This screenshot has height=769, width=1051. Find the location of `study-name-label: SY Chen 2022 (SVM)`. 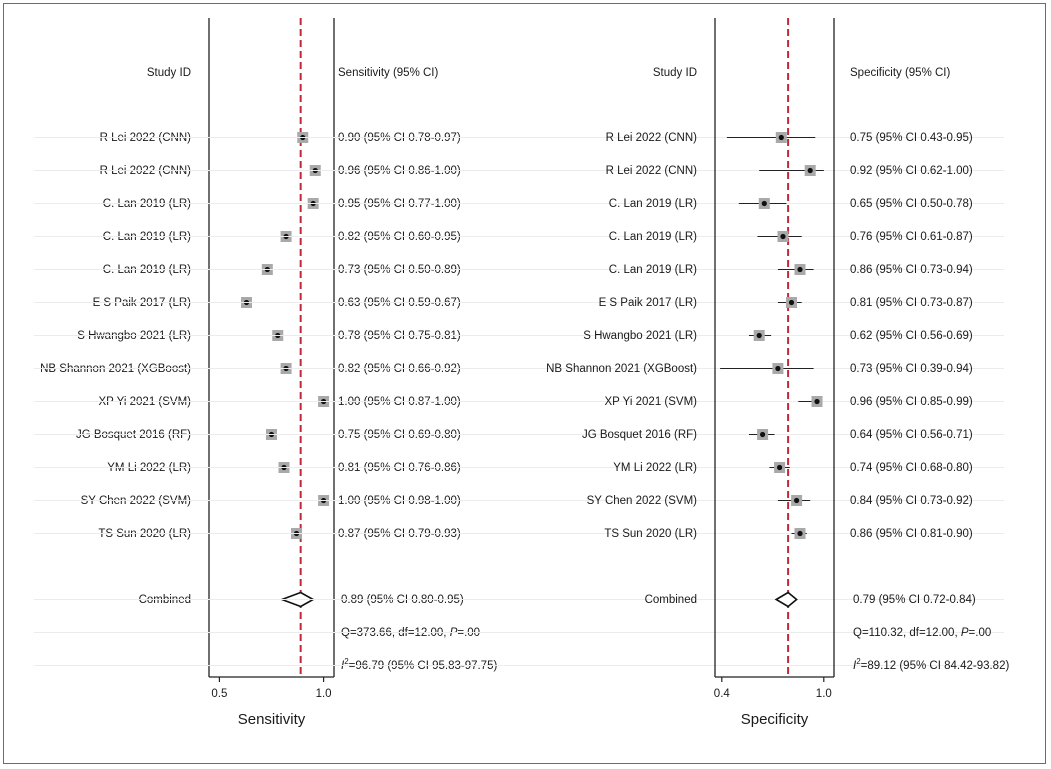

study-name-label: SY Chen 2022 (SVM) is located at coordinates (642, 501).